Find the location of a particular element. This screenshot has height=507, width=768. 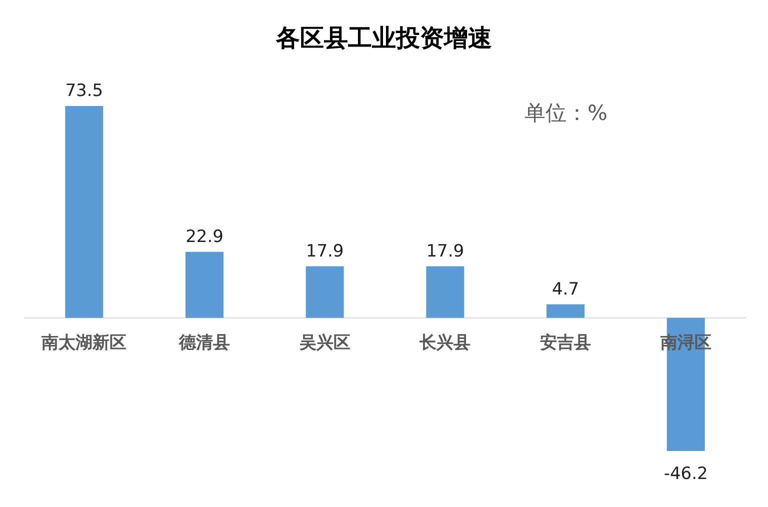

chart-title: 各区县工业投资增速 is located at coordinates (383, 38).